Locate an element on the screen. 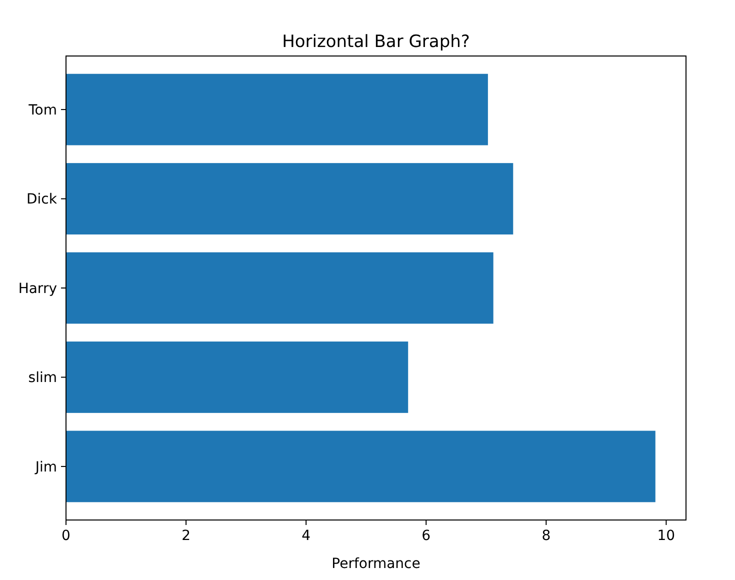 The height and width of the screenshot is (580, 735). x-tick-label: 4 is located at coordinates (306, 536).